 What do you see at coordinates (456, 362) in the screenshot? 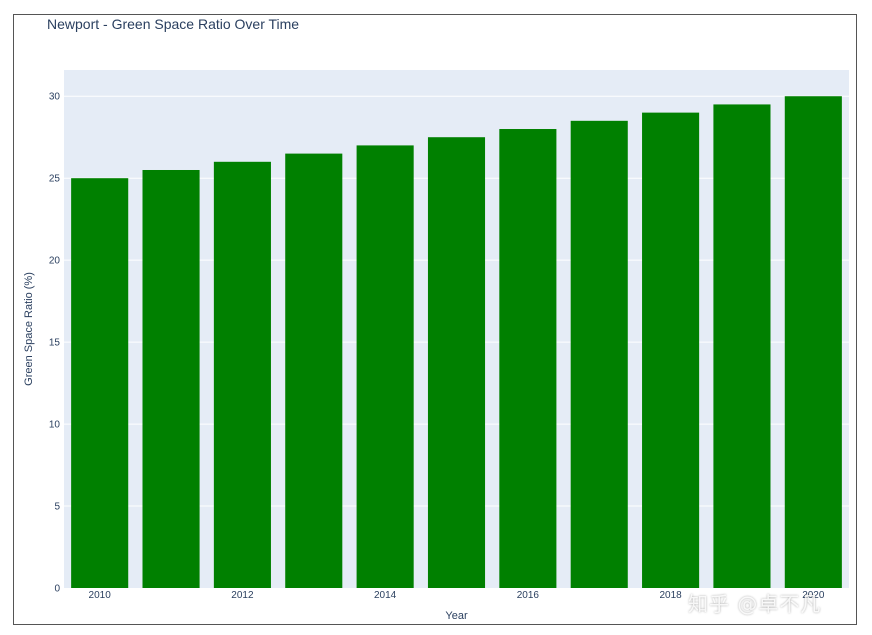
I see `bar-2015` at bounding box center [456, 362].